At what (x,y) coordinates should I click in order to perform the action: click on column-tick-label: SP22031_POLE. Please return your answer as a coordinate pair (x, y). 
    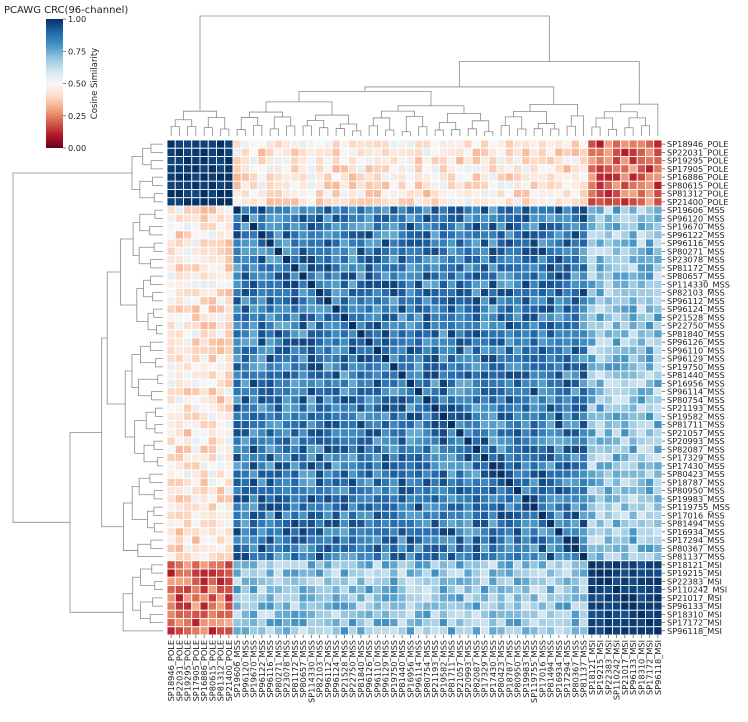
    Looking at the image, I should click on (179, 670).